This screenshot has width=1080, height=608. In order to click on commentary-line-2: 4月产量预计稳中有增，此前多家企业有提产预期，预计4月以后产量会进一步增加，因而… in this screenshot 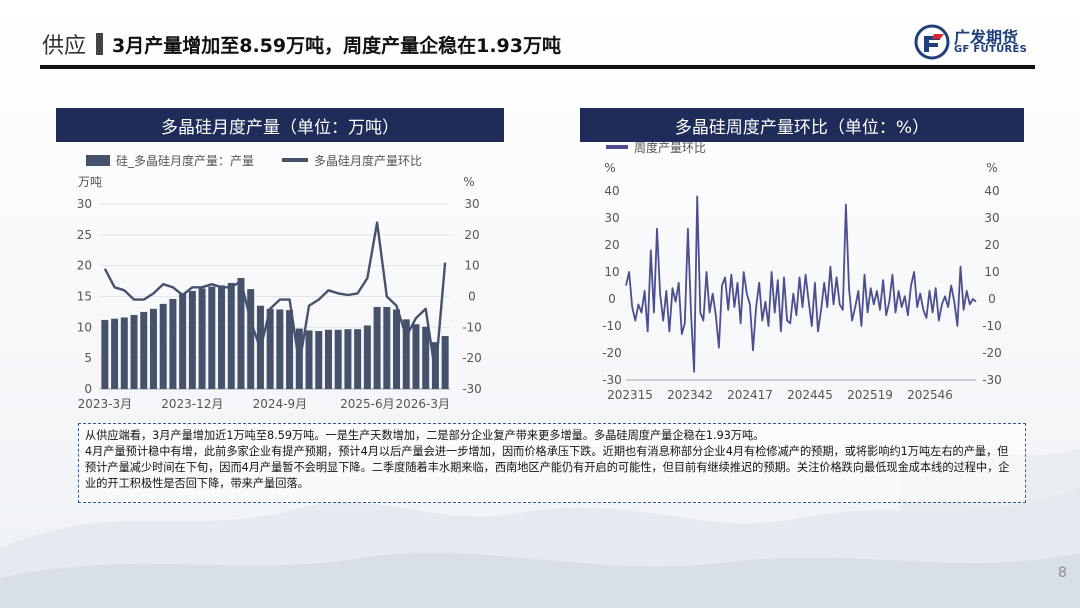, I will do `click(547, 467)`.